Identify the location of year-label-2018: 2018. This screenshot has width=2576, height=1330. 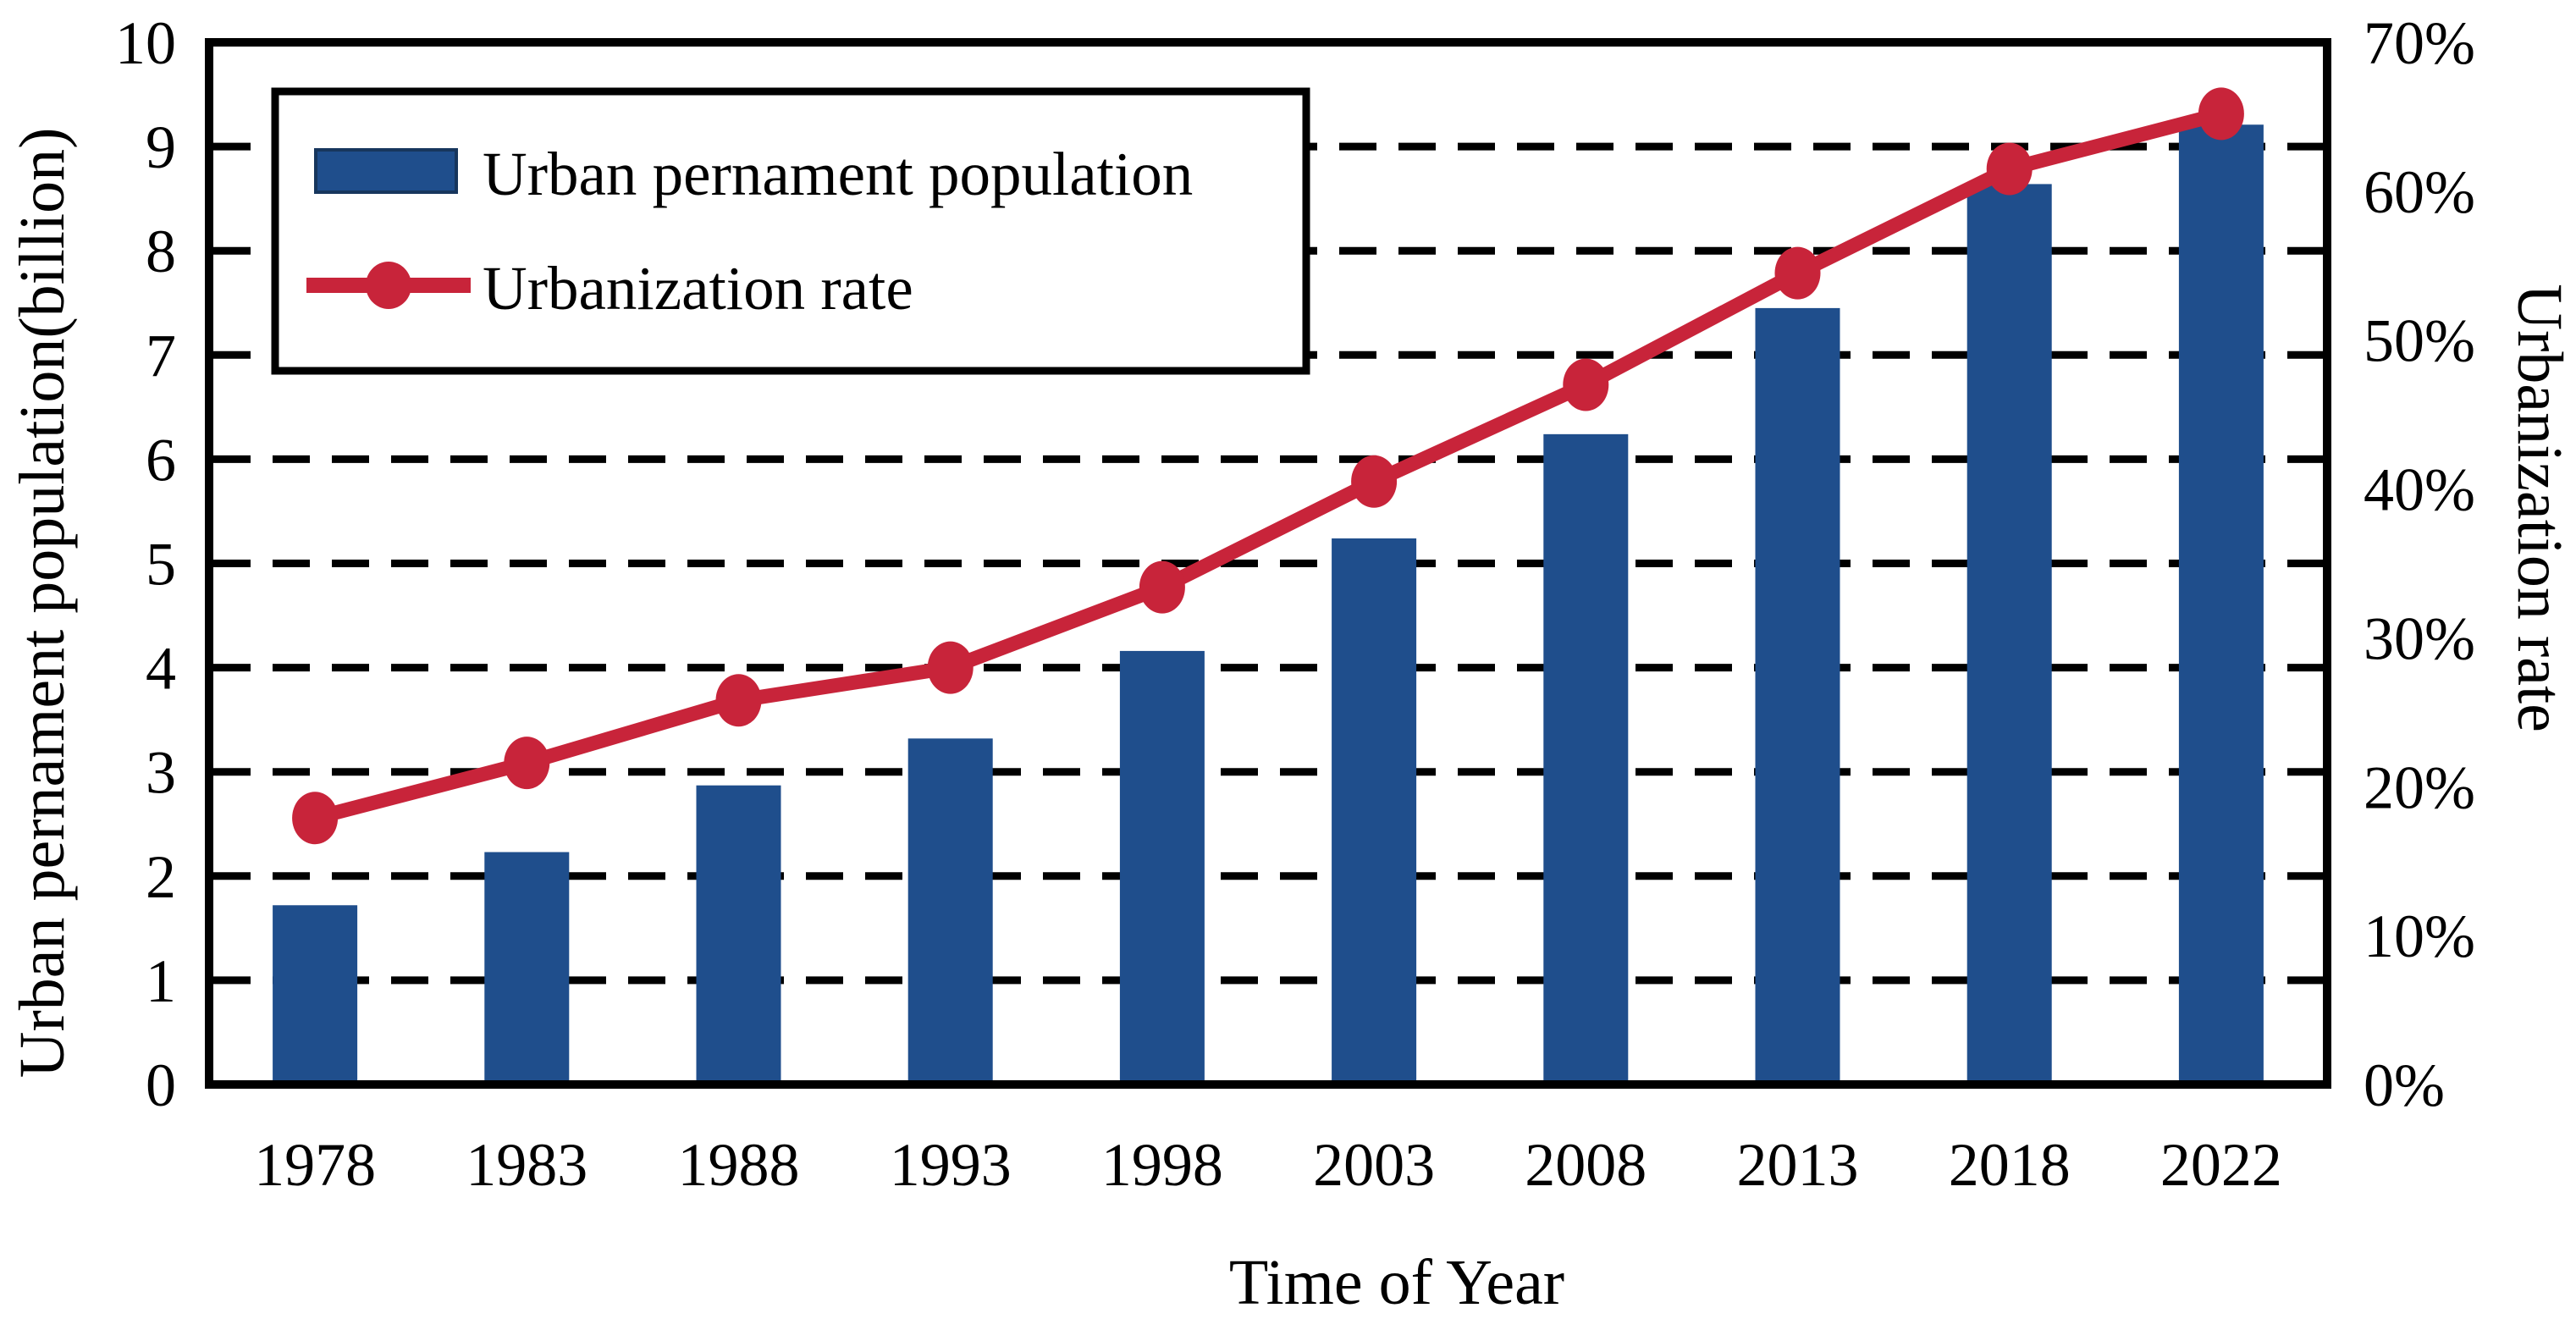
(2010, 1165).